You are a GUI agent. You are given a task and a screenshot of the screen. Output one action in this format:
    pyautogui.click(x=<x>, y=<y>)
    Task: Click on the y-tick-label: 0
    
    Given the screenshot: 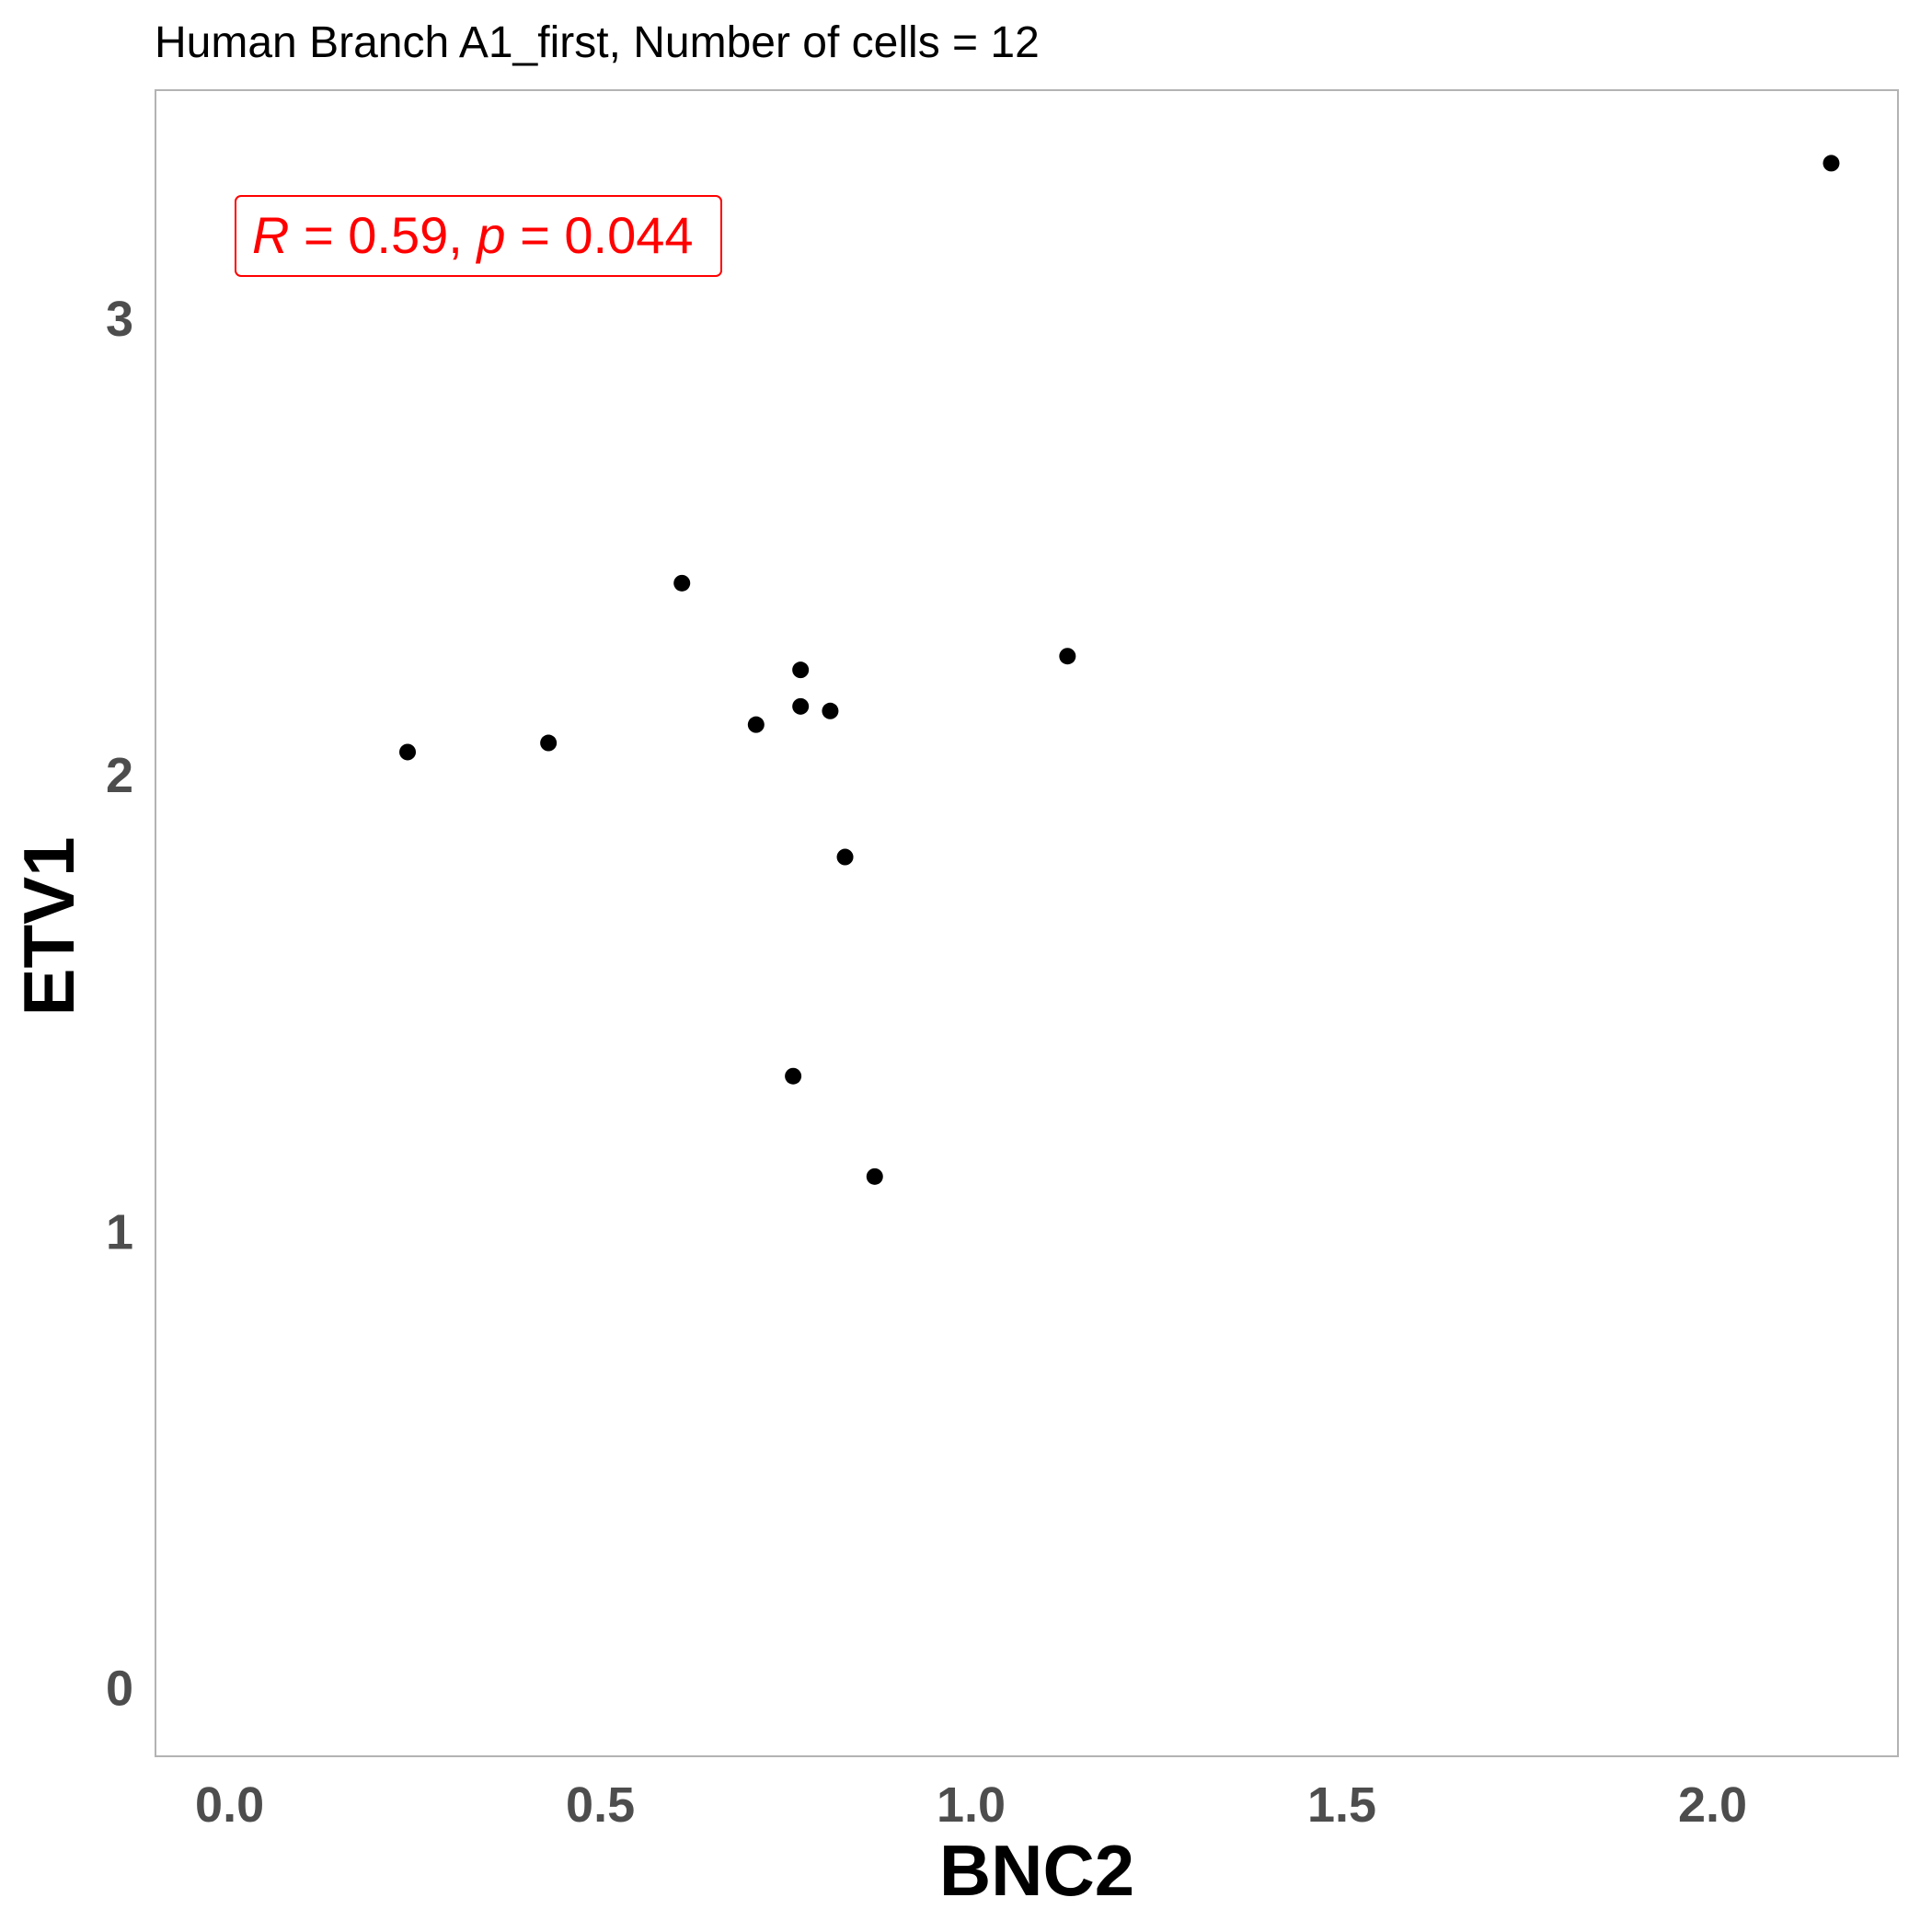 What is the action you would take?
    pyautogui.click(x=120, y=1689)
    